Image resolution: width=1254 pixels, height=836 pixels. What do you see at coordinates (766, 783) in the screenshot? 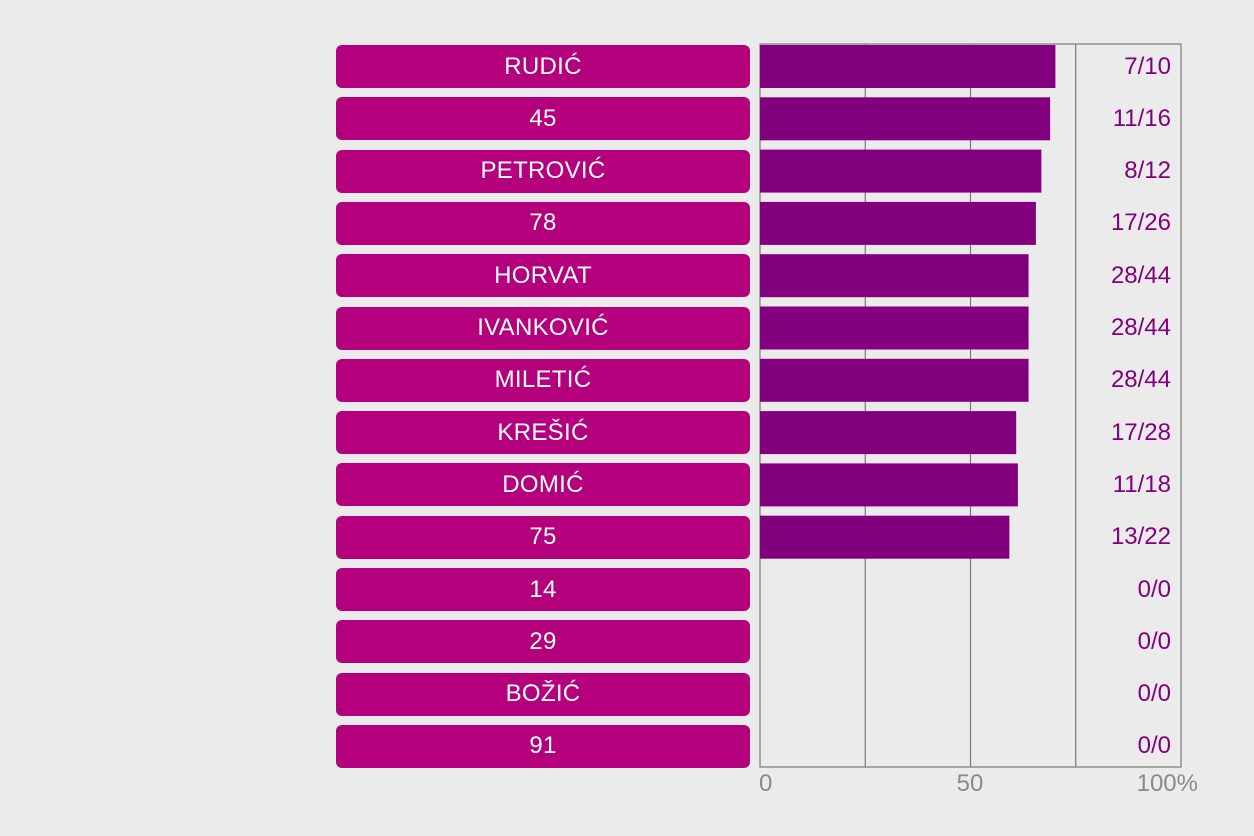
I see `x-tick-label: 0` at bounding box center [766, 783].